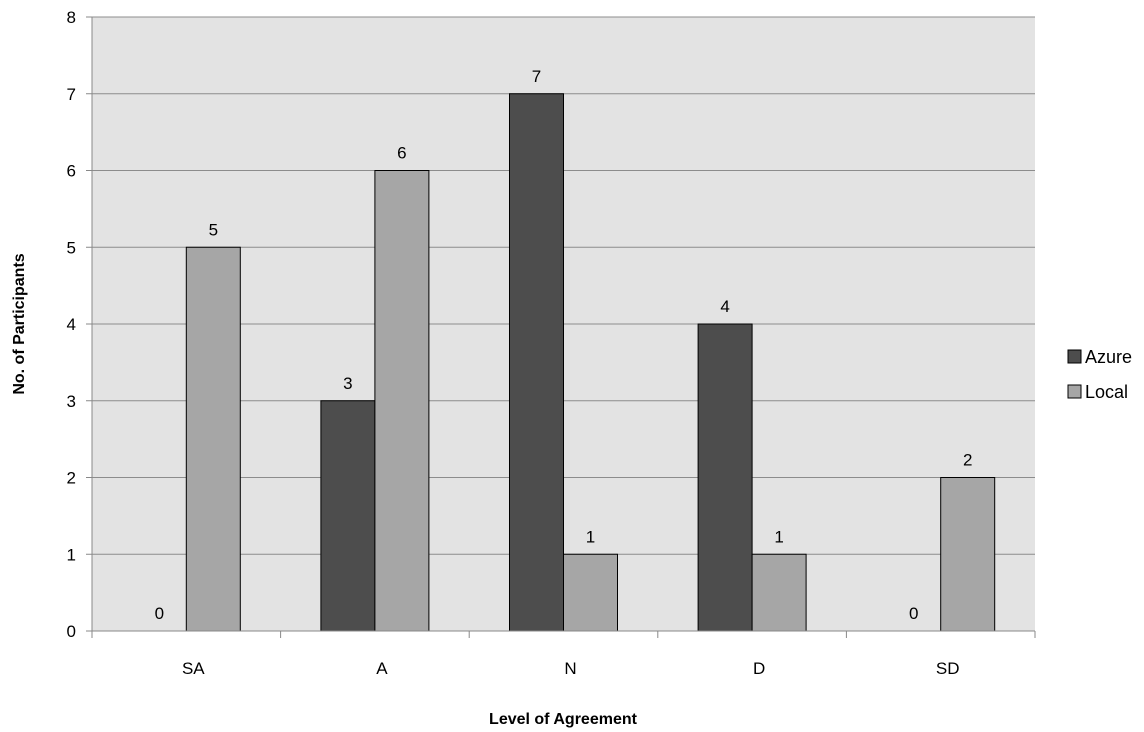 This screenshot has width=1144, height=732. What do you see at coordinates (570, 668) in the screenshot?
I see `x-category-label: N` at bounding box center [570, 668].